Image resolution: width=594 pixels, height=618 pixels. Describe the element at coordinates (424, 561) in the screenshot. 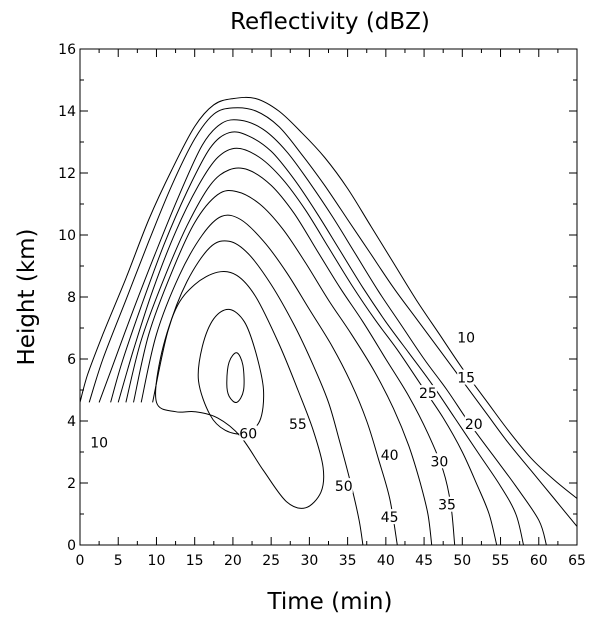

I see `x-tick-label: 45` at that location.